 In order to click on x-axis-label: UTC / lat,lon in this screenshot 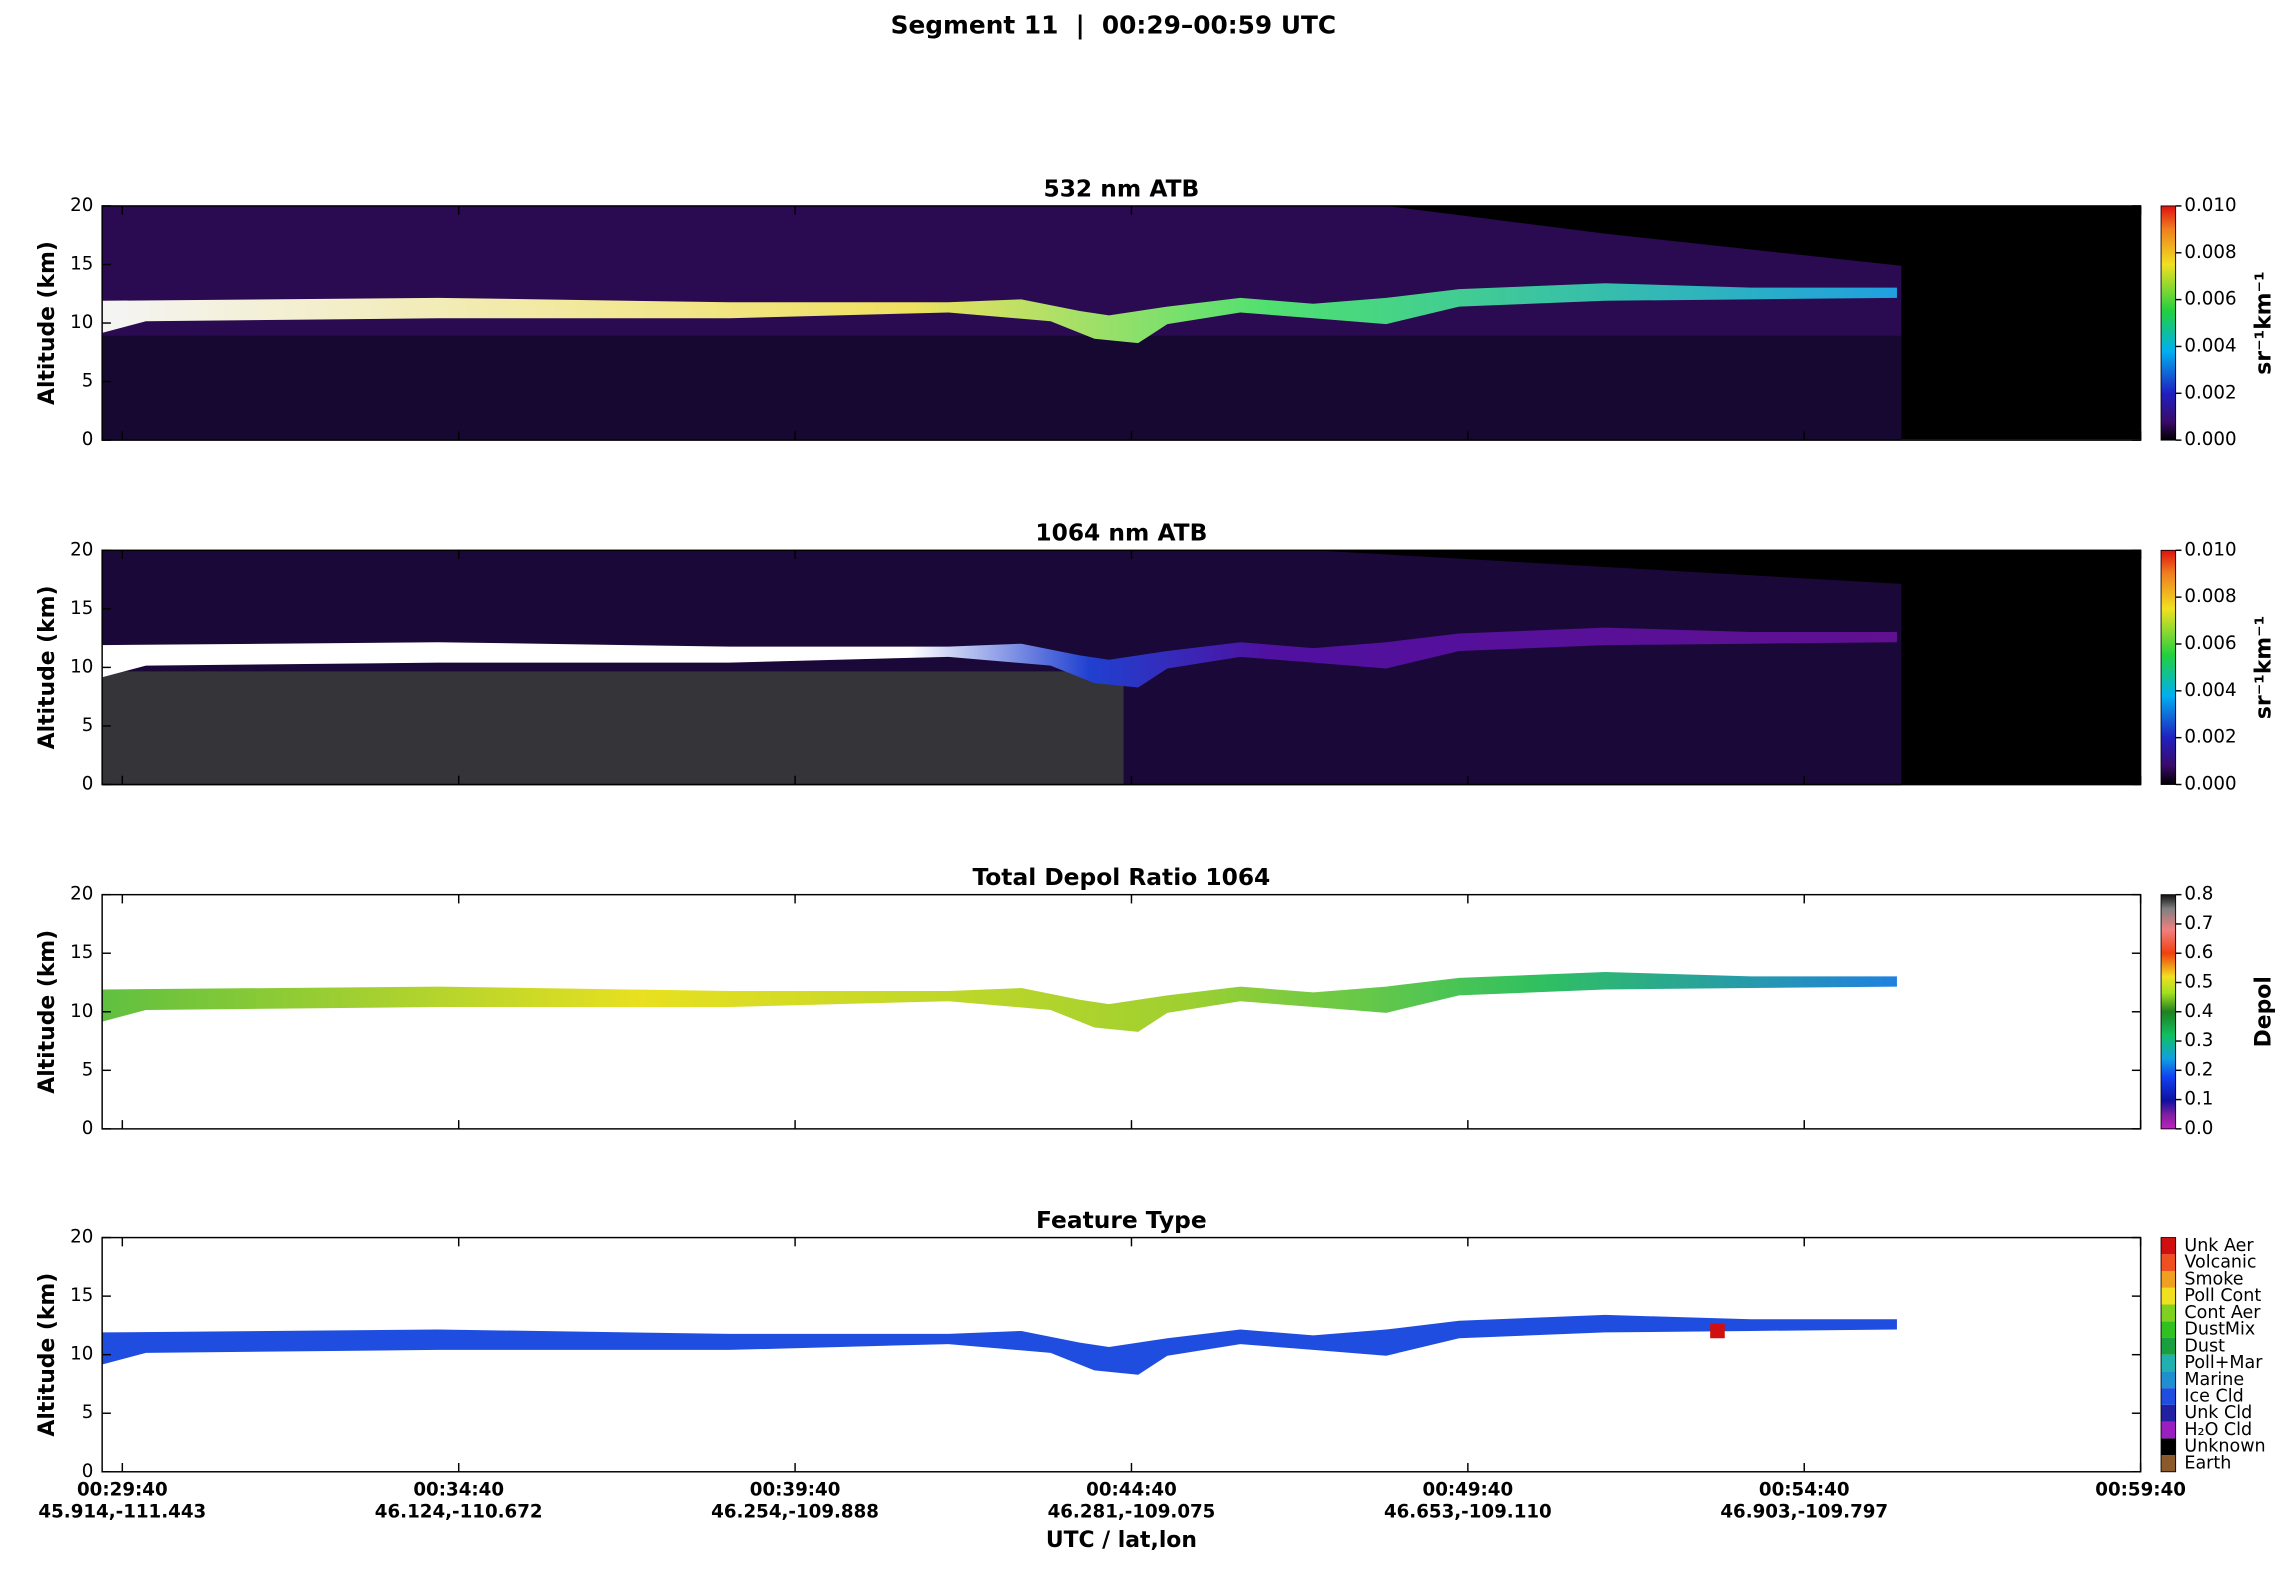, I will do `click(1121, 1540)`.